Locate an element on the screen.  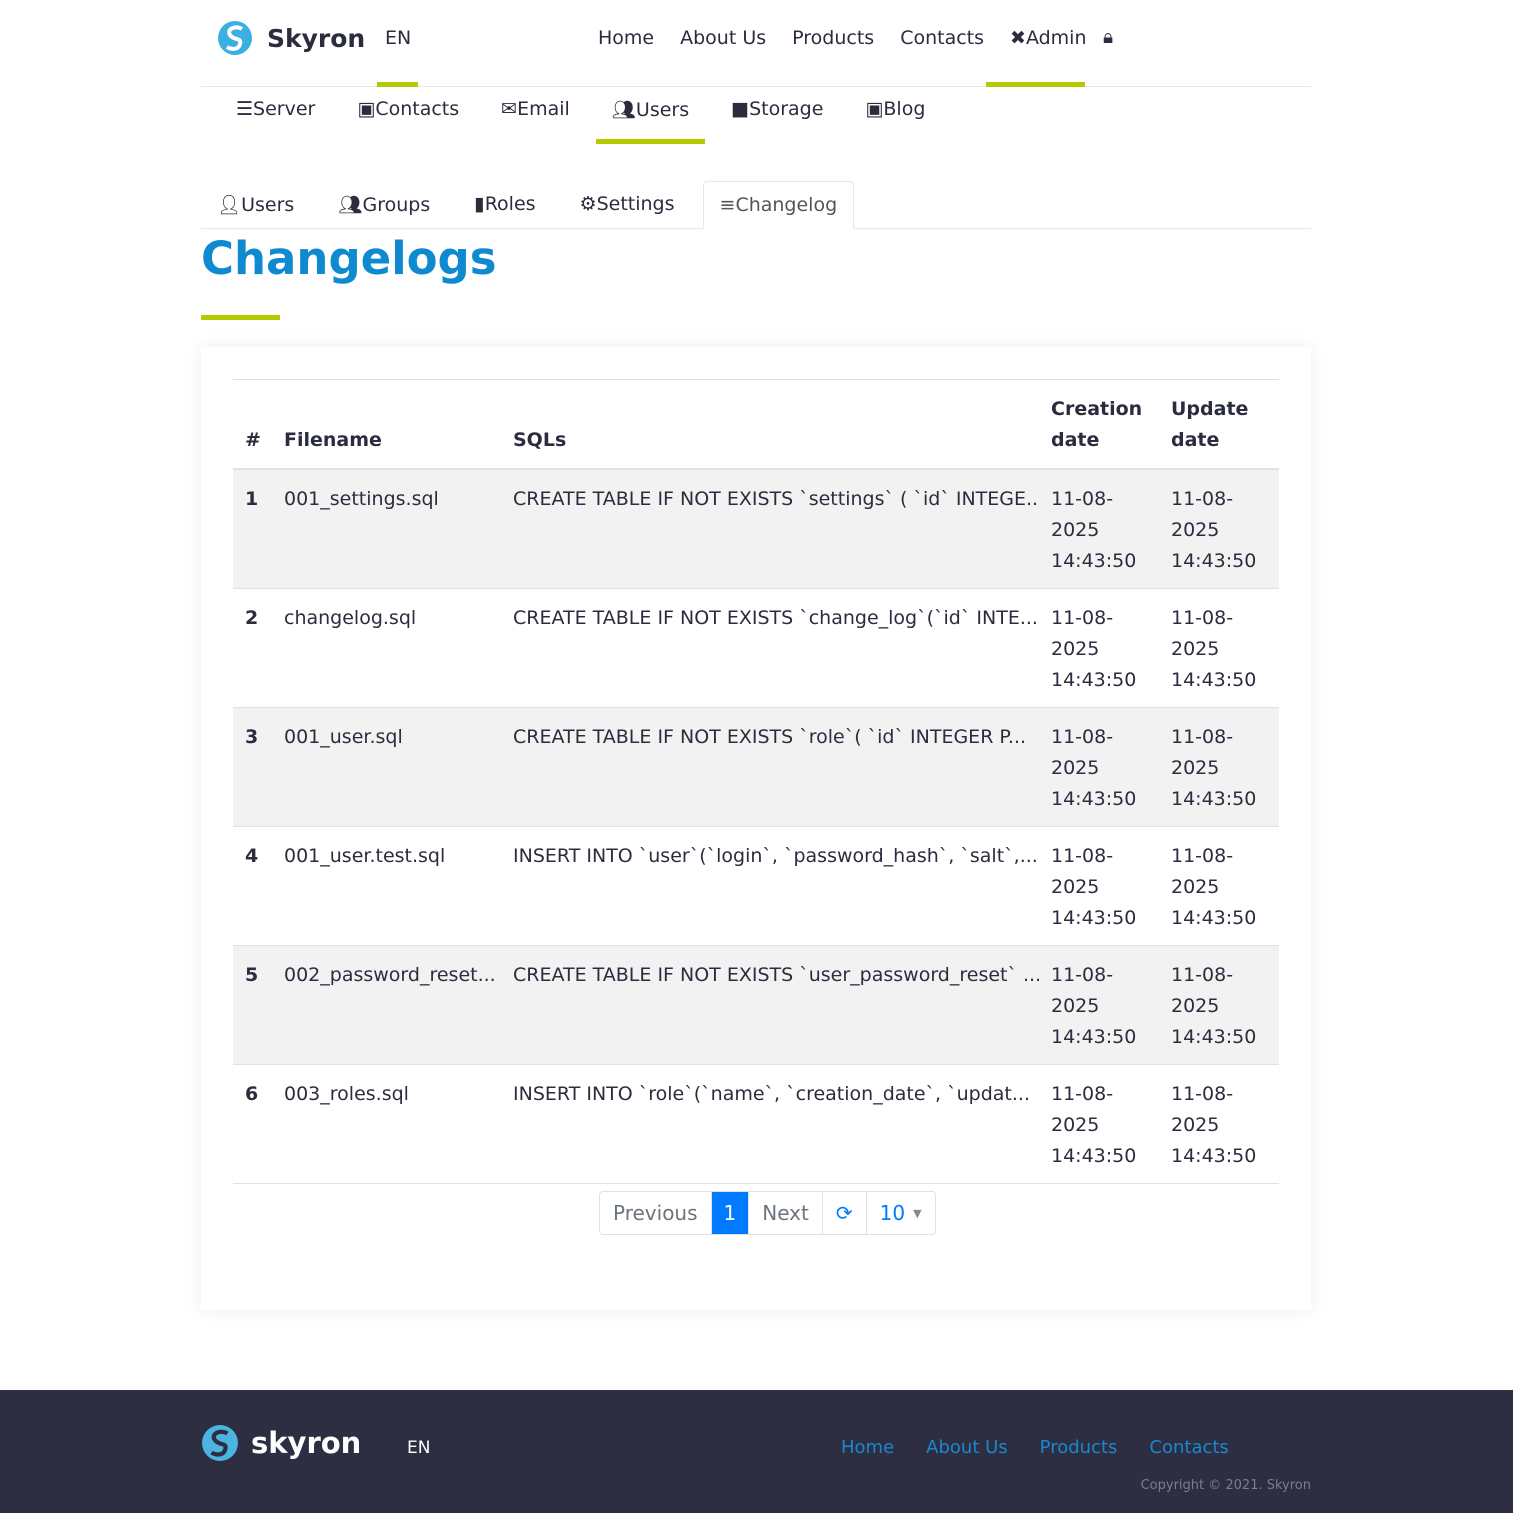
tab-changelog: ≡Changelog is located at coordinates (778, 205).